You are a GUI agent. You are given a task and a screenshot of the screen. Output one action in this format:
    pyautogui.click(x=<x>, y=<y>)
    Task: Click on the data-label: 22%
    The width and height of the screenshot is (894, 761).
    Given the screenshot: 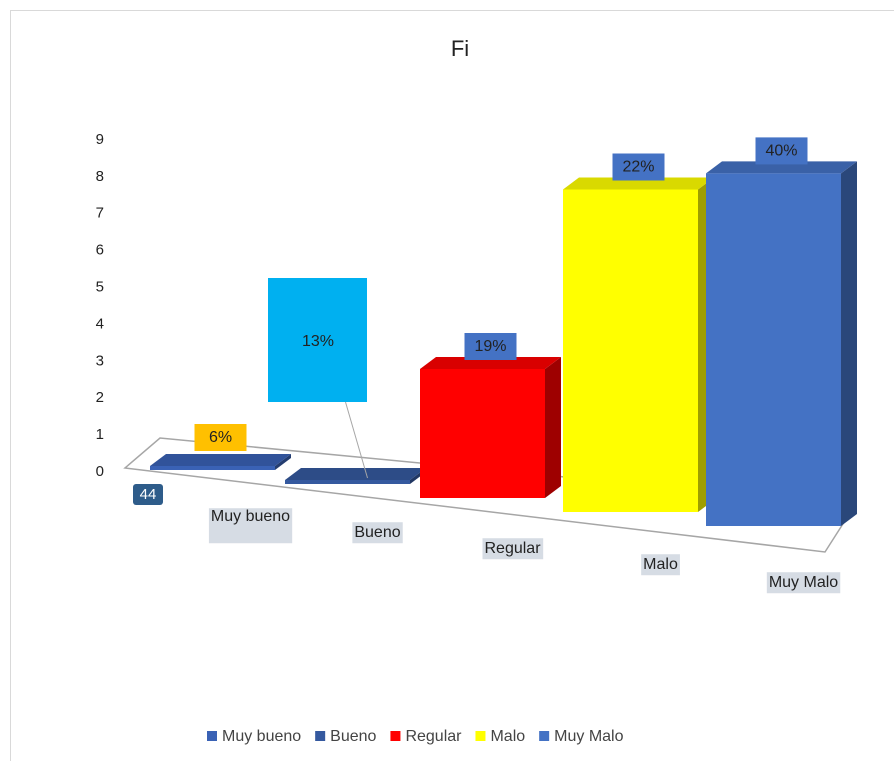 What is the action you would take?
    pyautogui.click(x=638, y=167)
    